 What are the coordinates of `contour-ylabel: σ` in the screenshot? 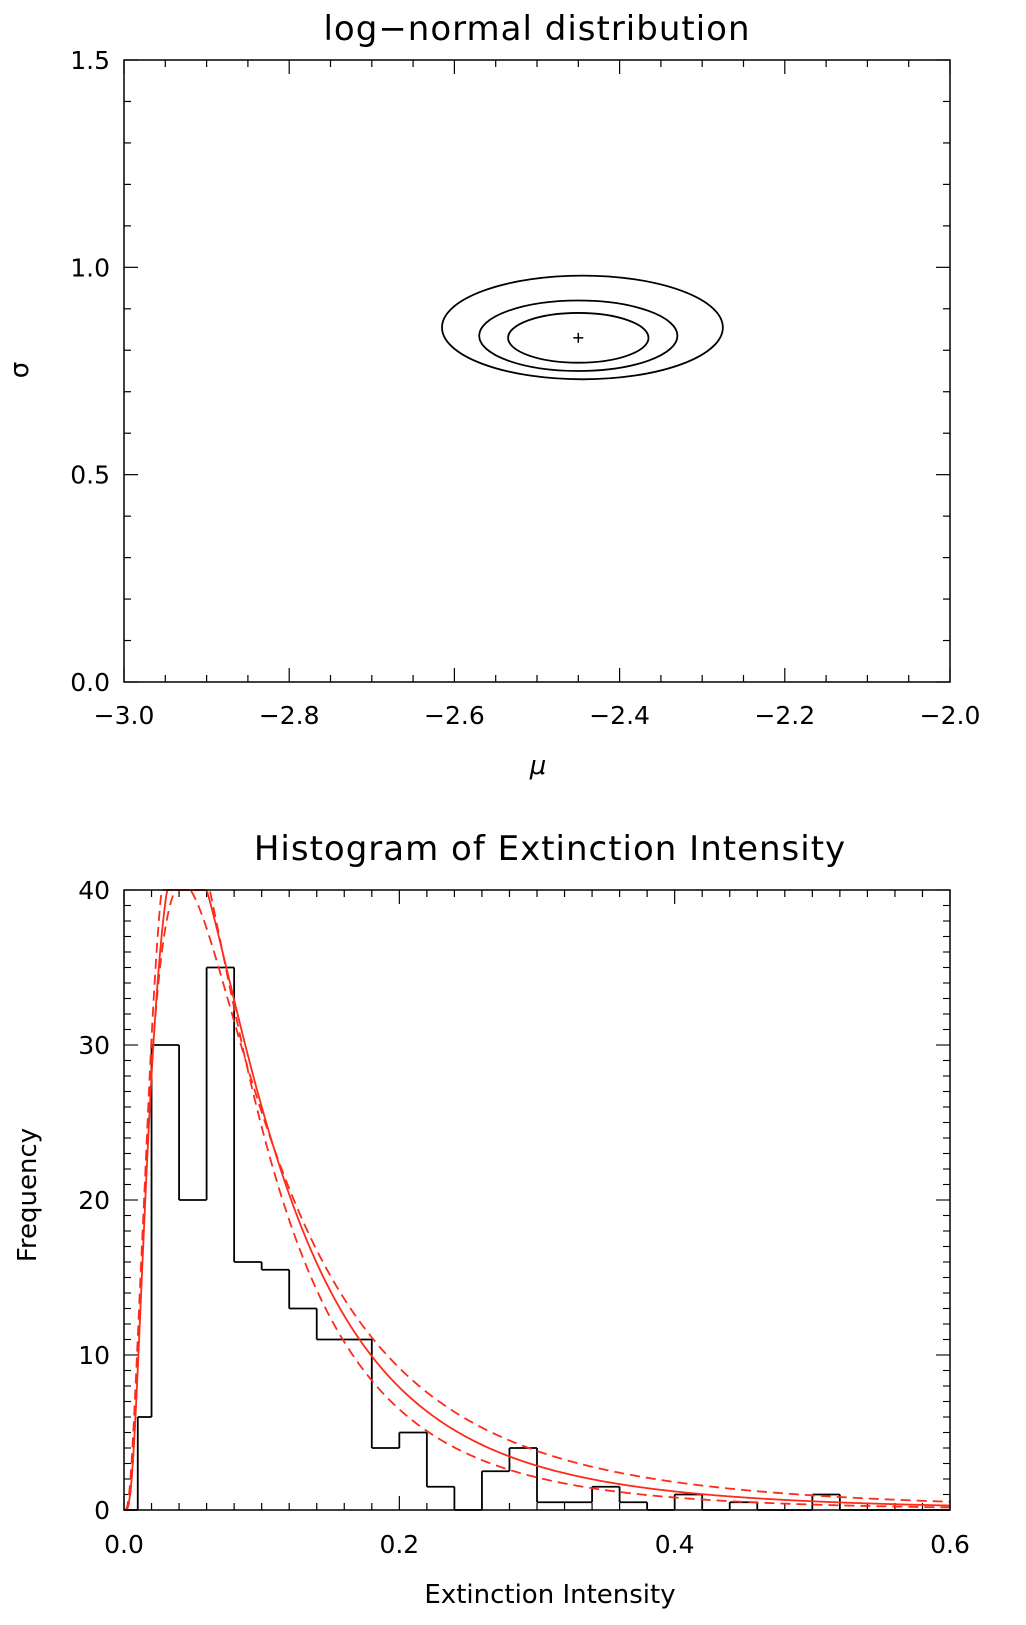 It's located at (20, 370).